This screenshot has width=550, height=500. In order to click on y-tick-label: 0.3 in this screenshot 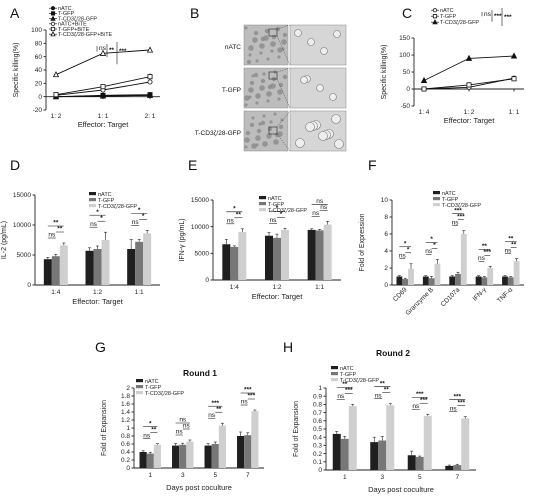, I will do `click(317, 446)`.